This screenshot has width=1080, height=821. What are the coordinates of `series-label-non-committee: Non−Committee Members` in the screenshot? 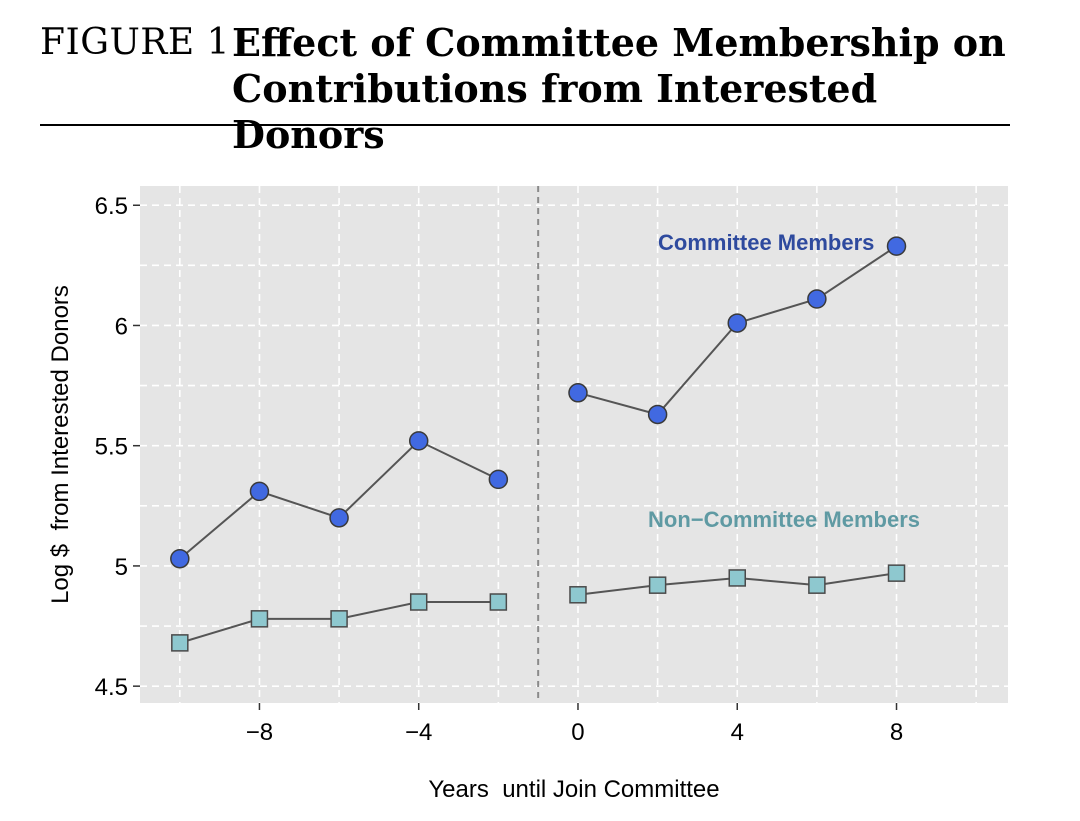 It's located at (784, 519).